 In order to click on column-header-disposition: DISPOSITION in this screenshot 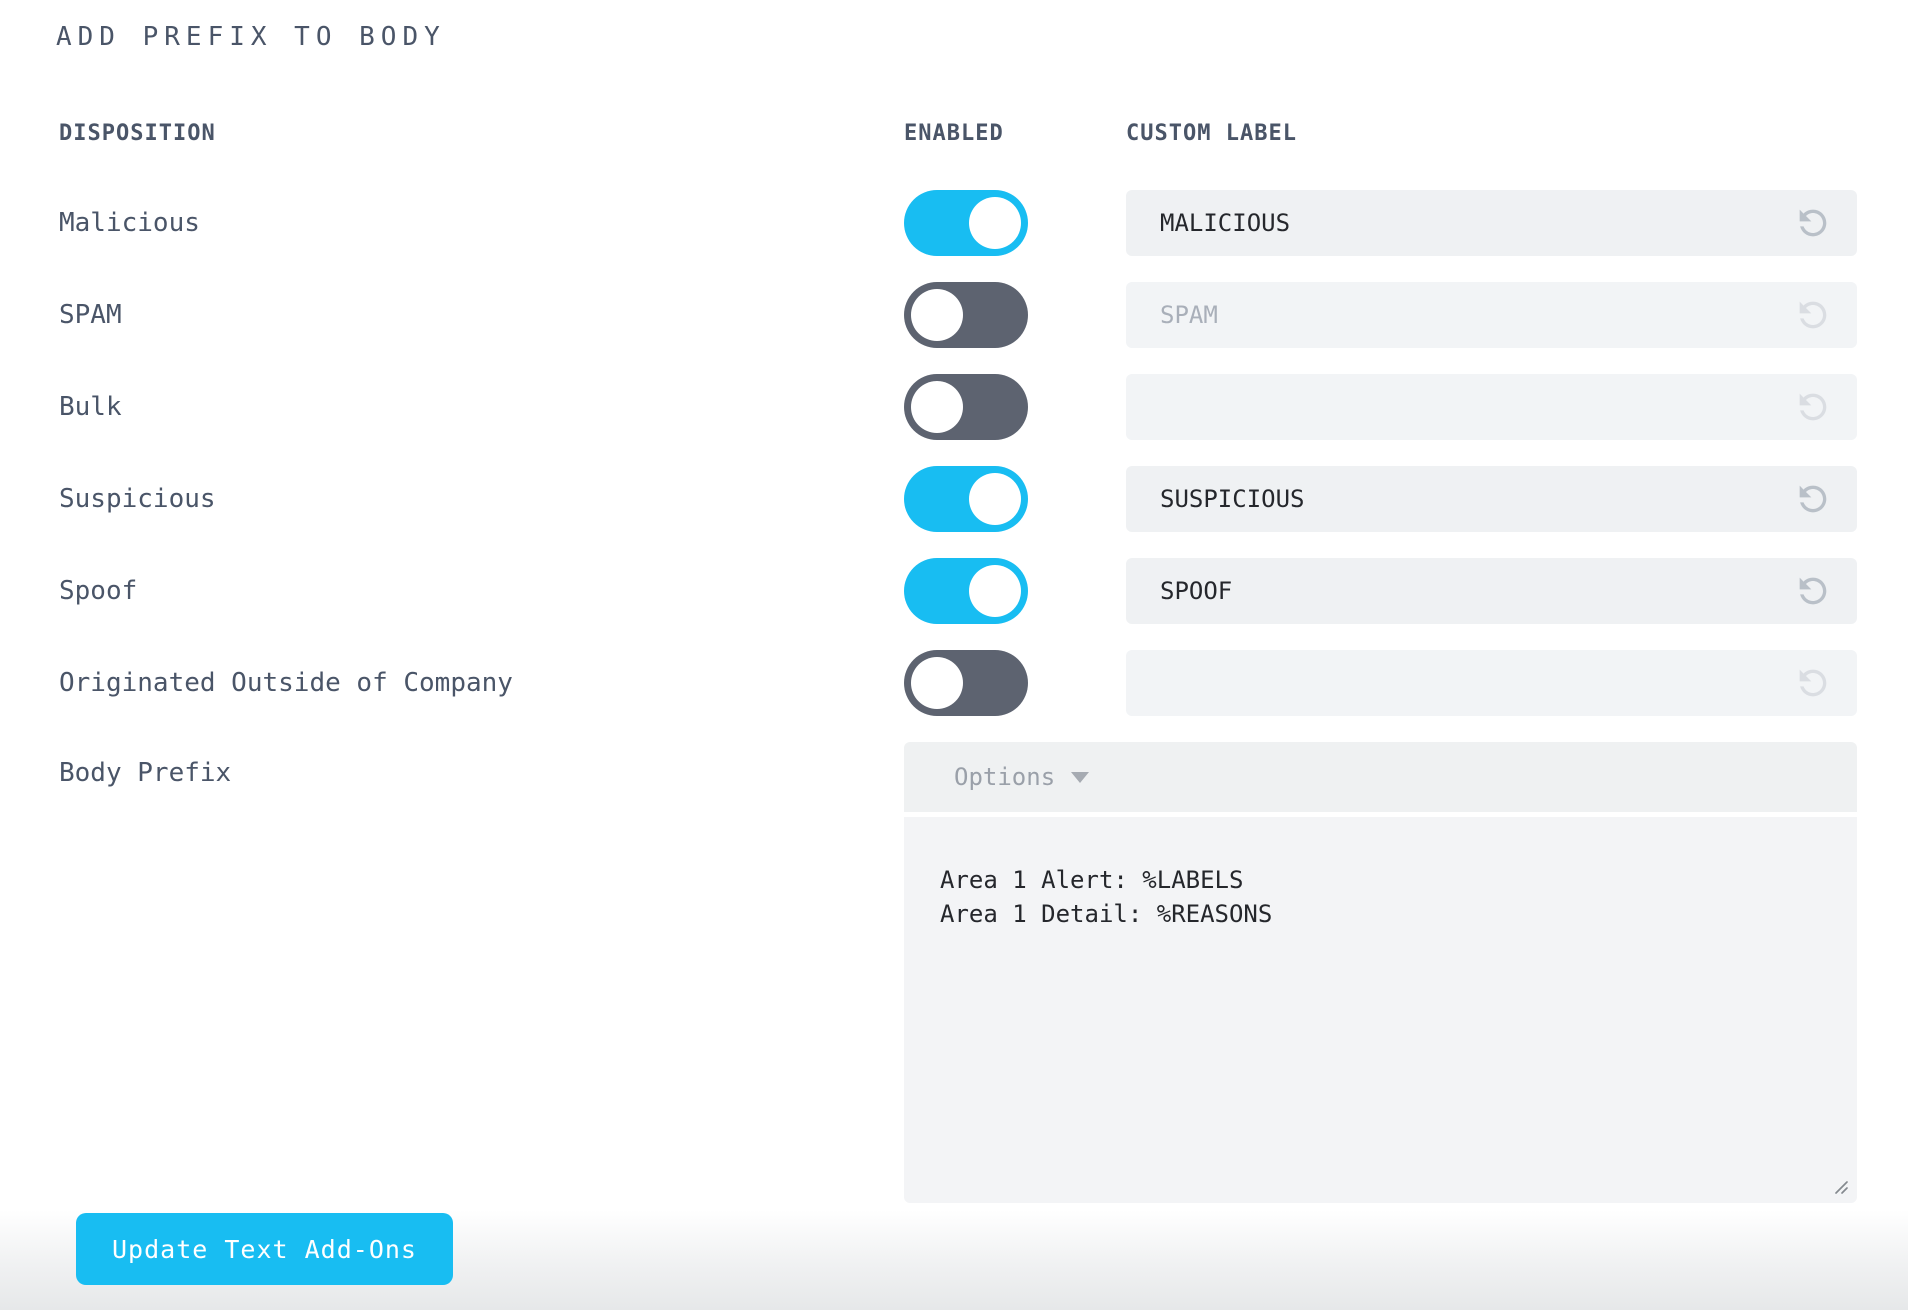, I will do `click(137, 133)`.